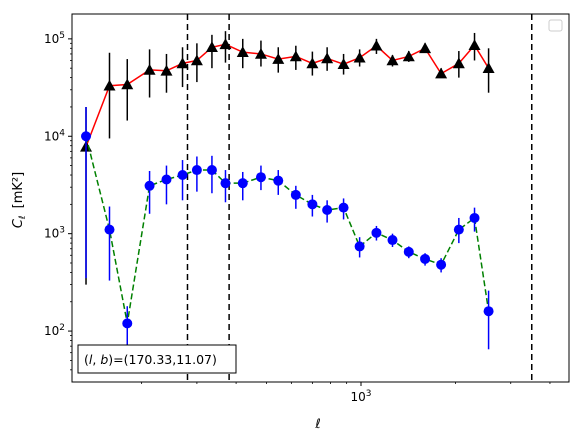 This screenshot has height=441, width=580. Describe the element at coordinates (54, 233) in the screenshot. I see `y-tick-label: 103` at that location.